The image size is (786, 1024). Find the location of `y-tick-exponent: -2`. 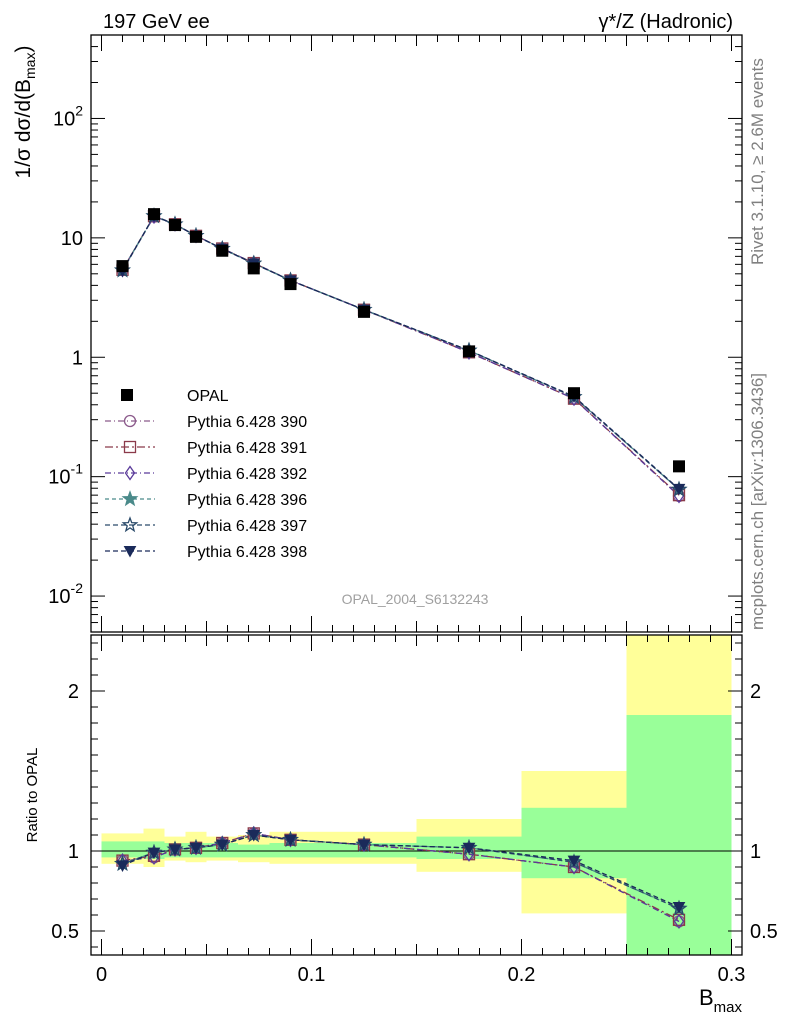

y-tick-exponent: -2 is located at coordinates (77, 588).